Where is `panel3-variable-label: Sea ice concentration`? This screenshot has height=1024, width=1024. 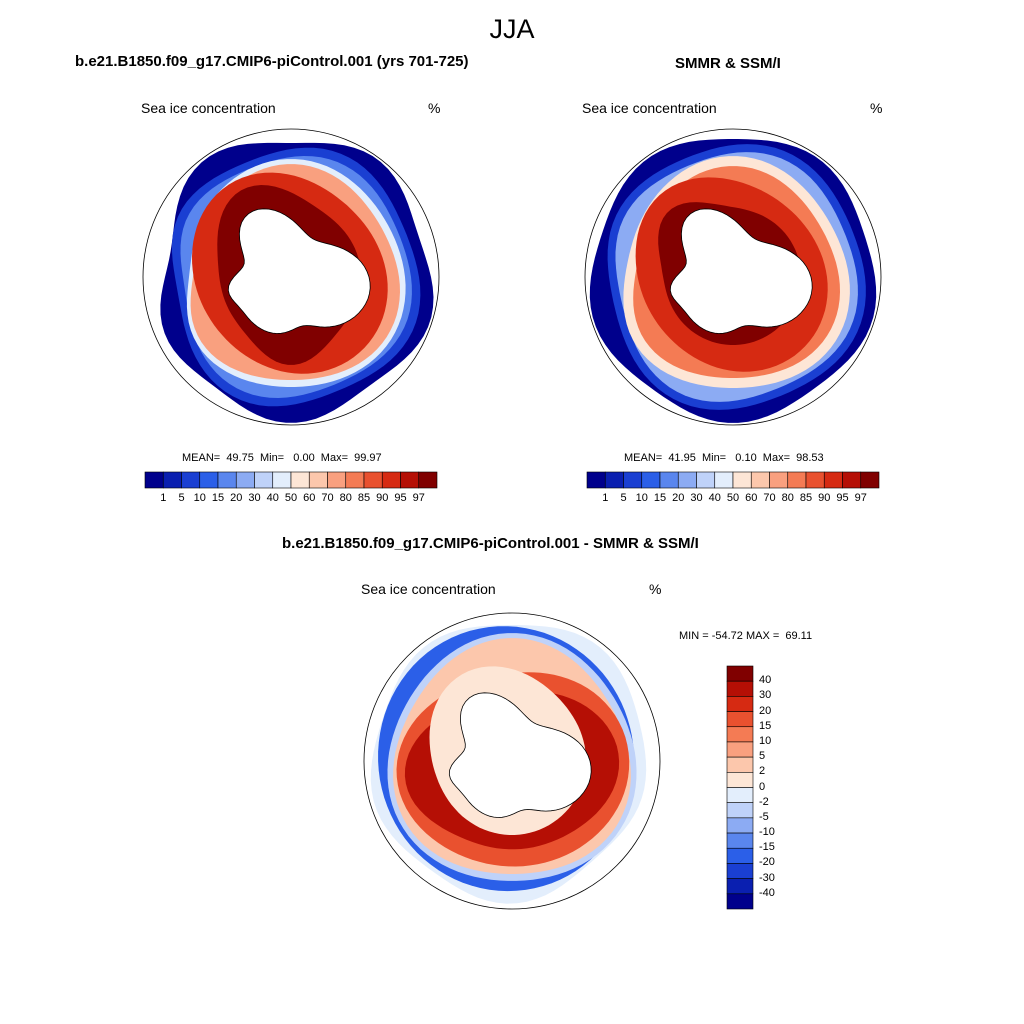
panel3-variable-label: Sea ice concentration is located at coordinates (428, 589).